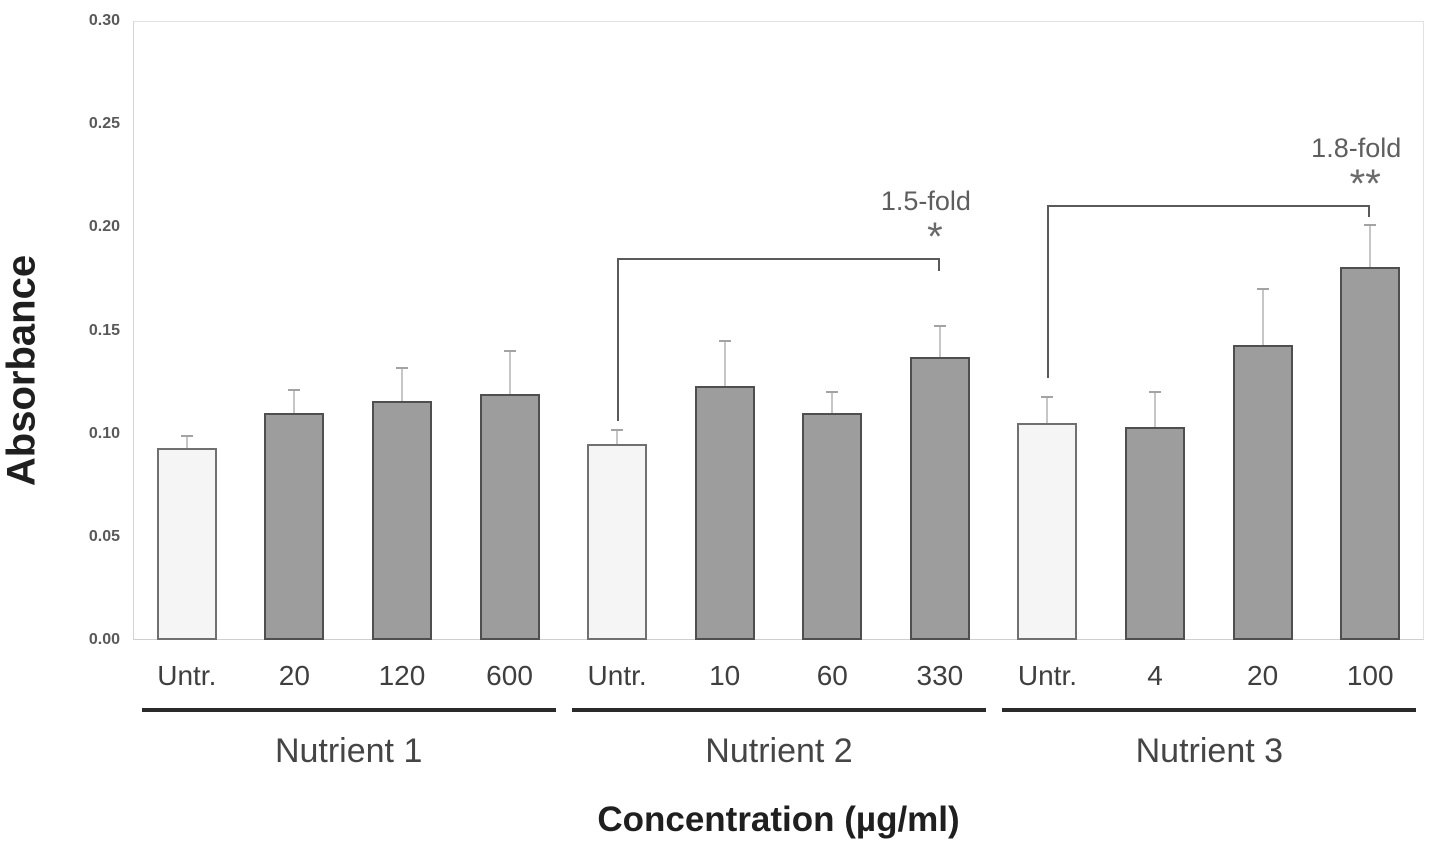 Image resolution: width=1441 pixels, height=865 pixels. I want to click on significance-stars: *, so click(935, 237).